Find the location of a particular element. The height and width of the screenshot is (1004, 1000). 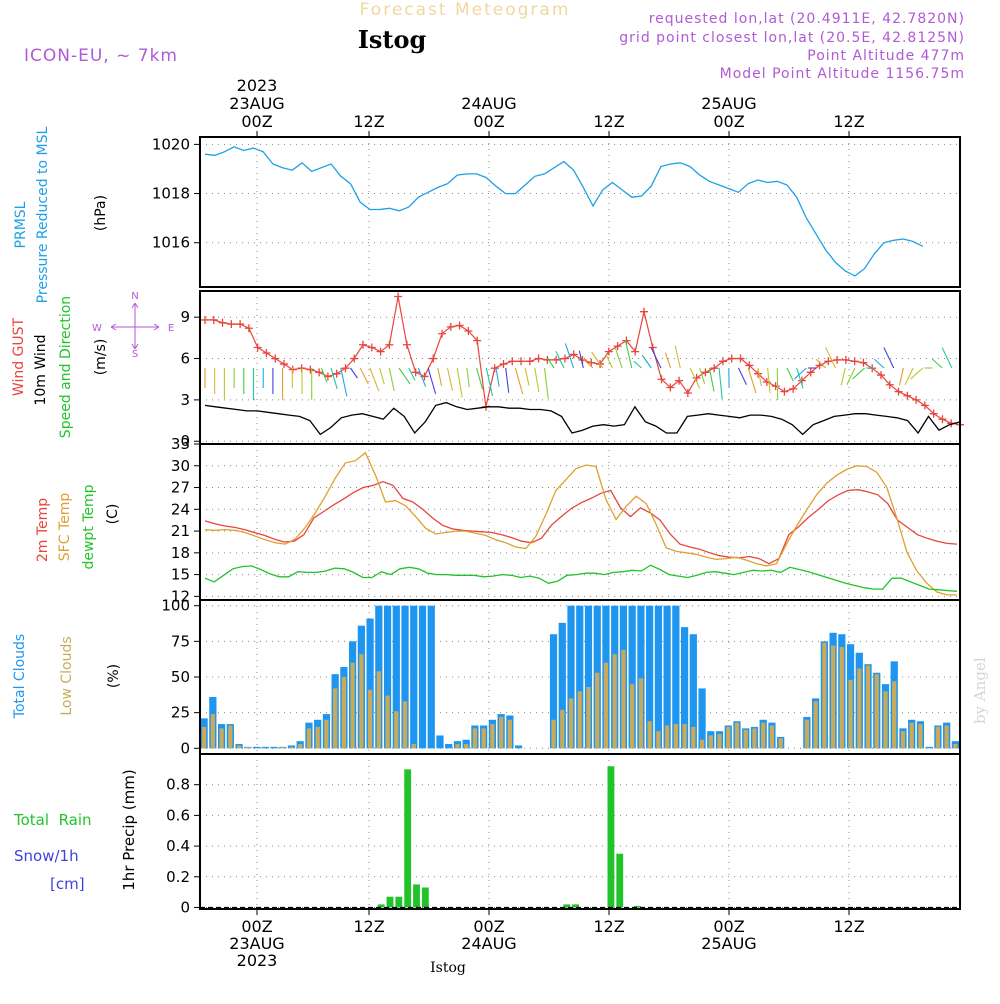

y-tick-label: 100 is located at coordinates (175, 606).